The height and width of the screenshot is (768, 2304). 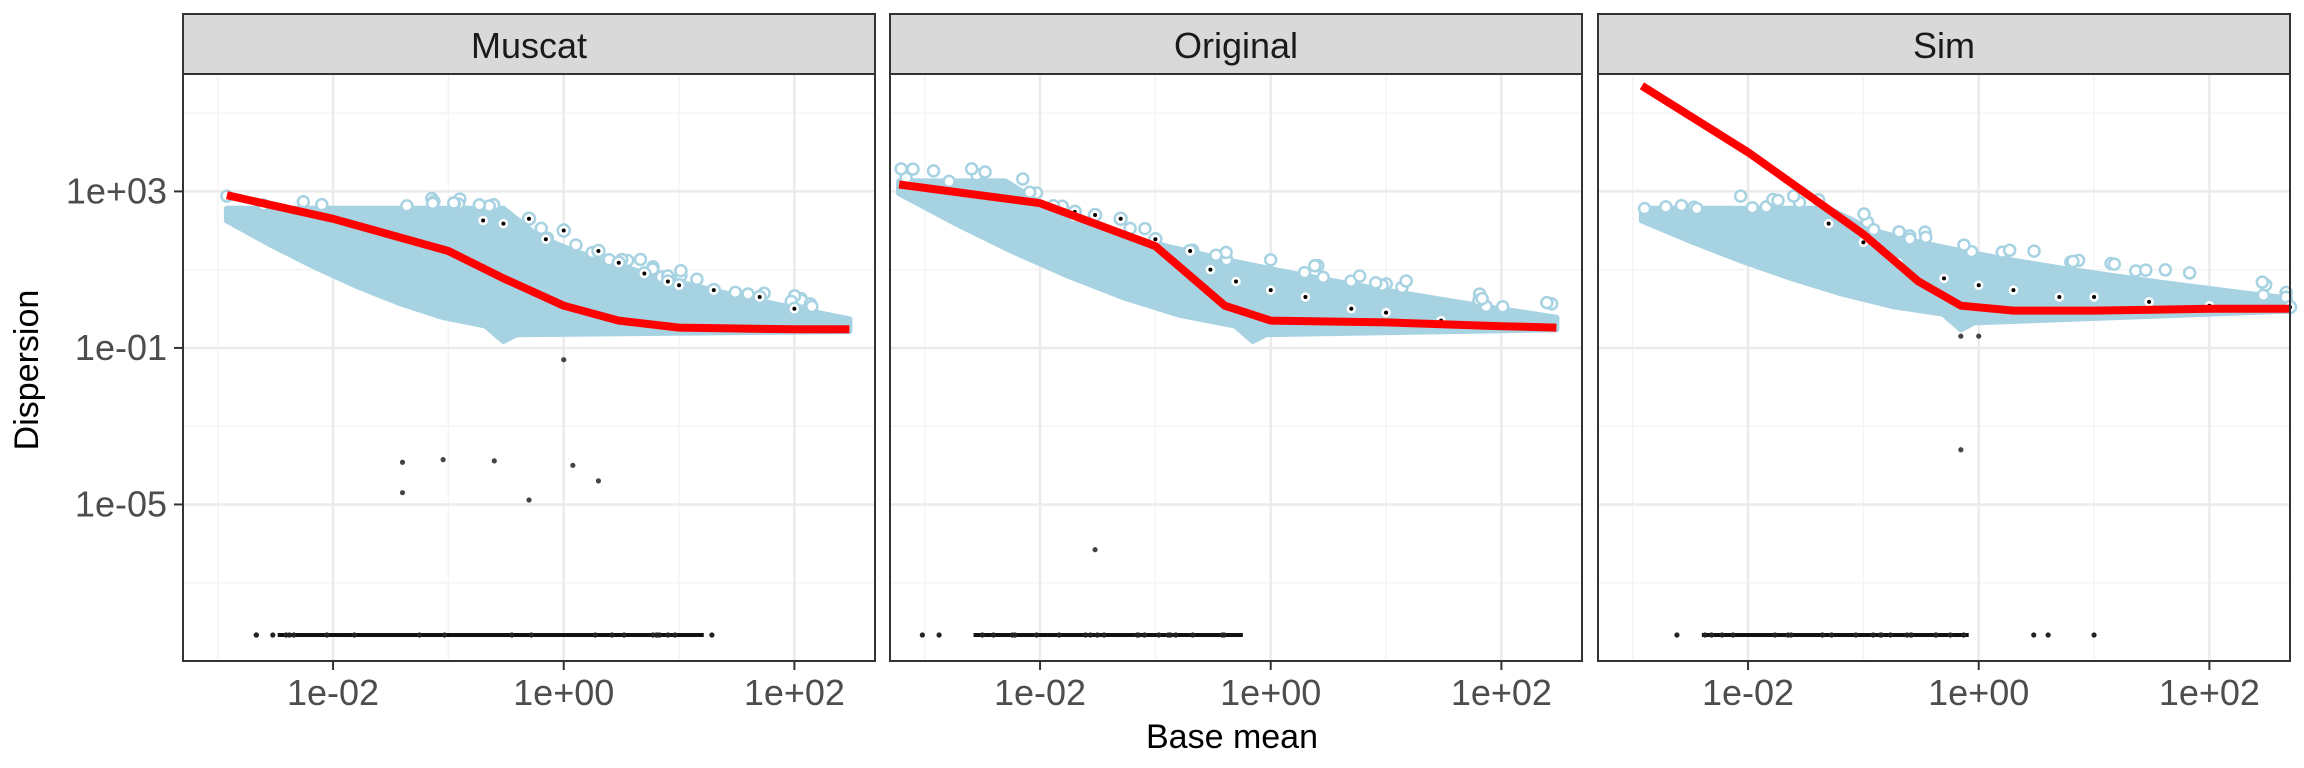 What do you see at coordinates (116, 190) in the screenshot?
I see `y-tick-label: 1e+03` at bounding box center [116, 190].